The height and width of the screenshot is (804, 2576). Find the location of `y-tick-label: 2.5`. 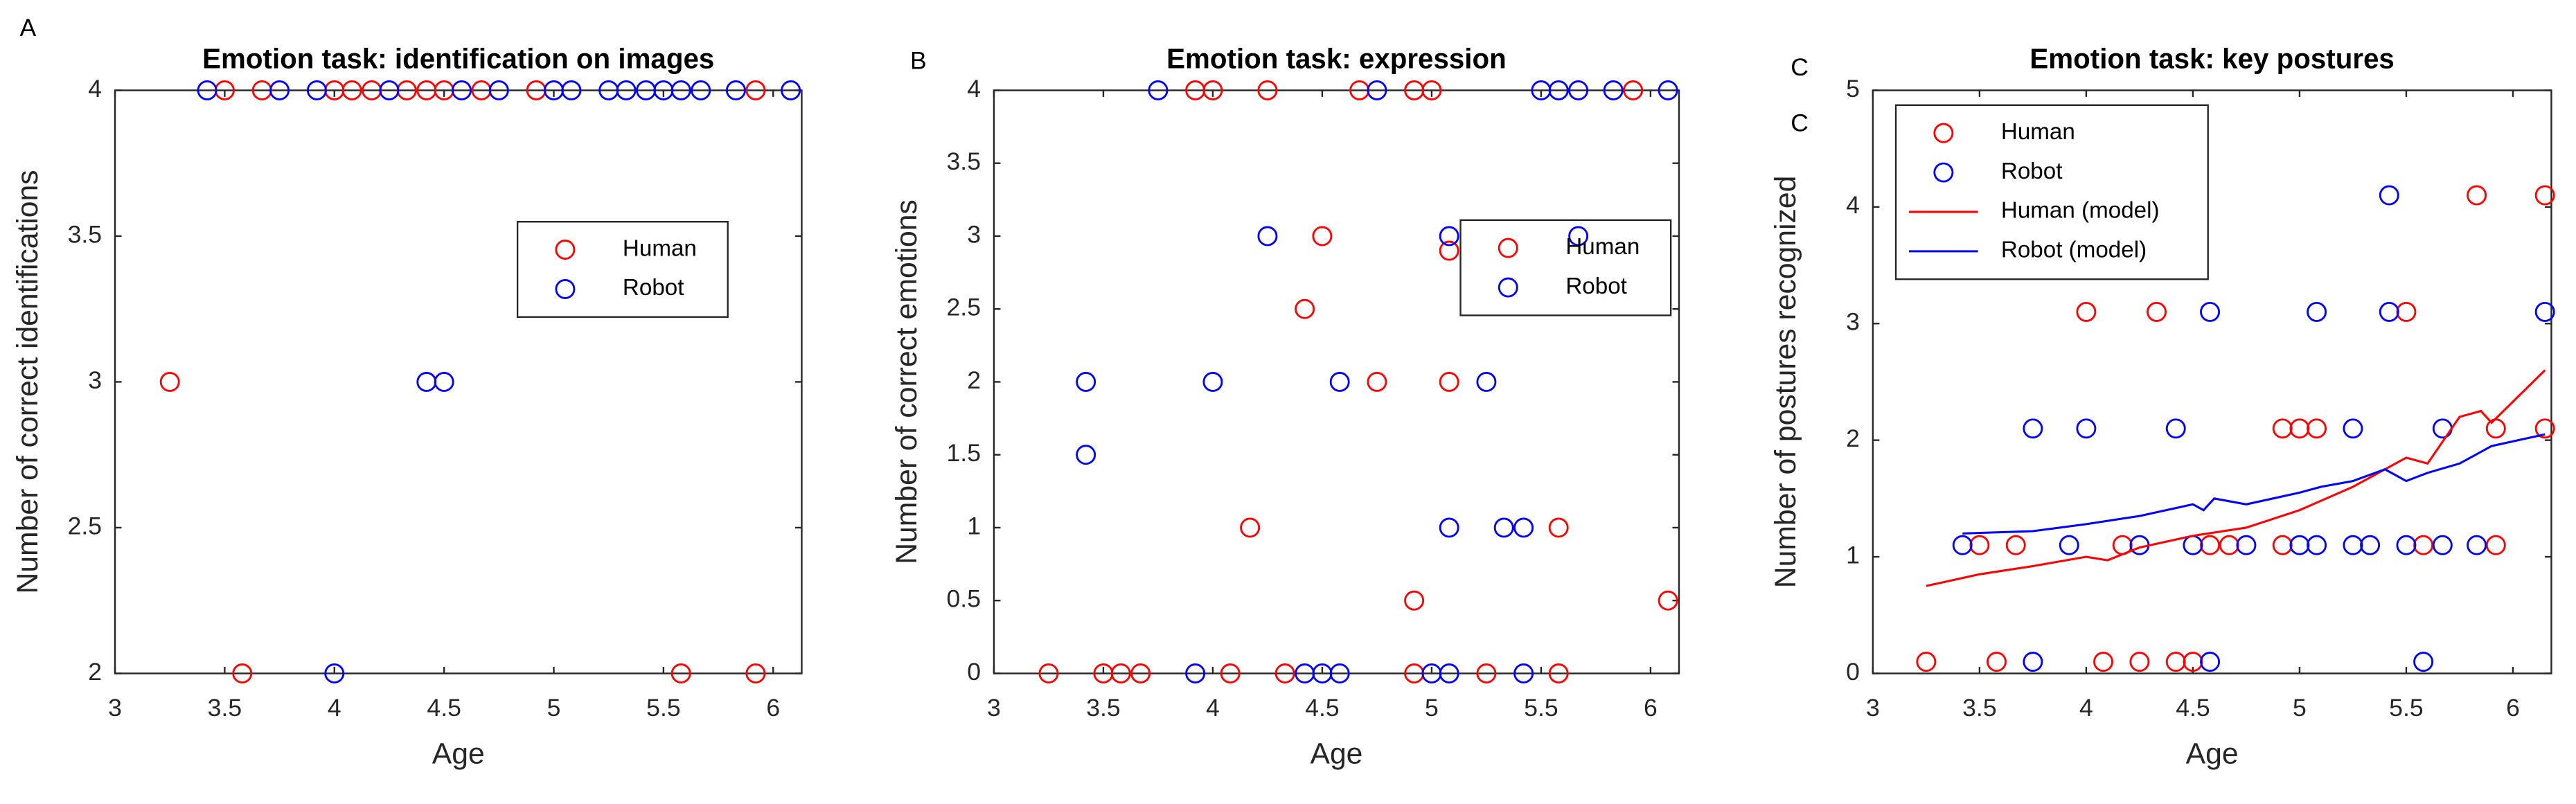

y-tick-label: 2.5 is located at coordinates (85, 525).